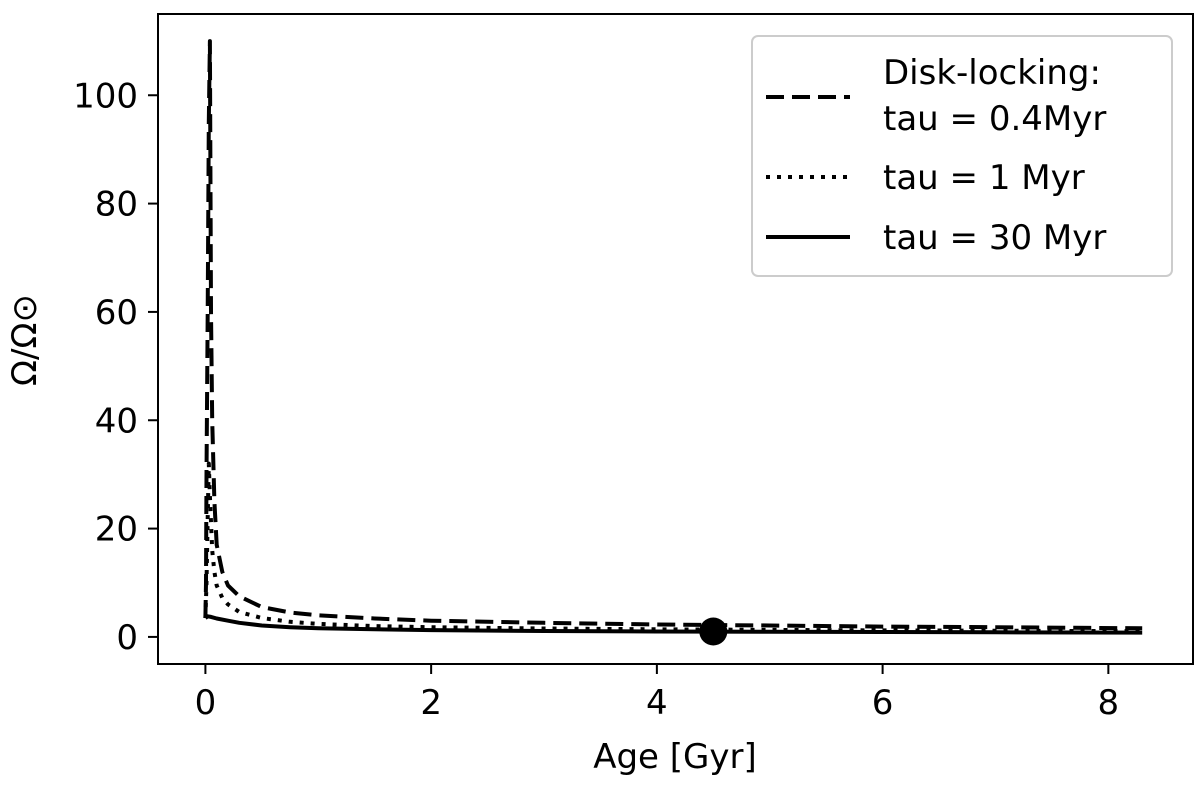 This screenshot has height=790, width=1200. Describe the element at coordinates (883, 703) in the screenshot. I see `x-tick-label: 6` at that location.